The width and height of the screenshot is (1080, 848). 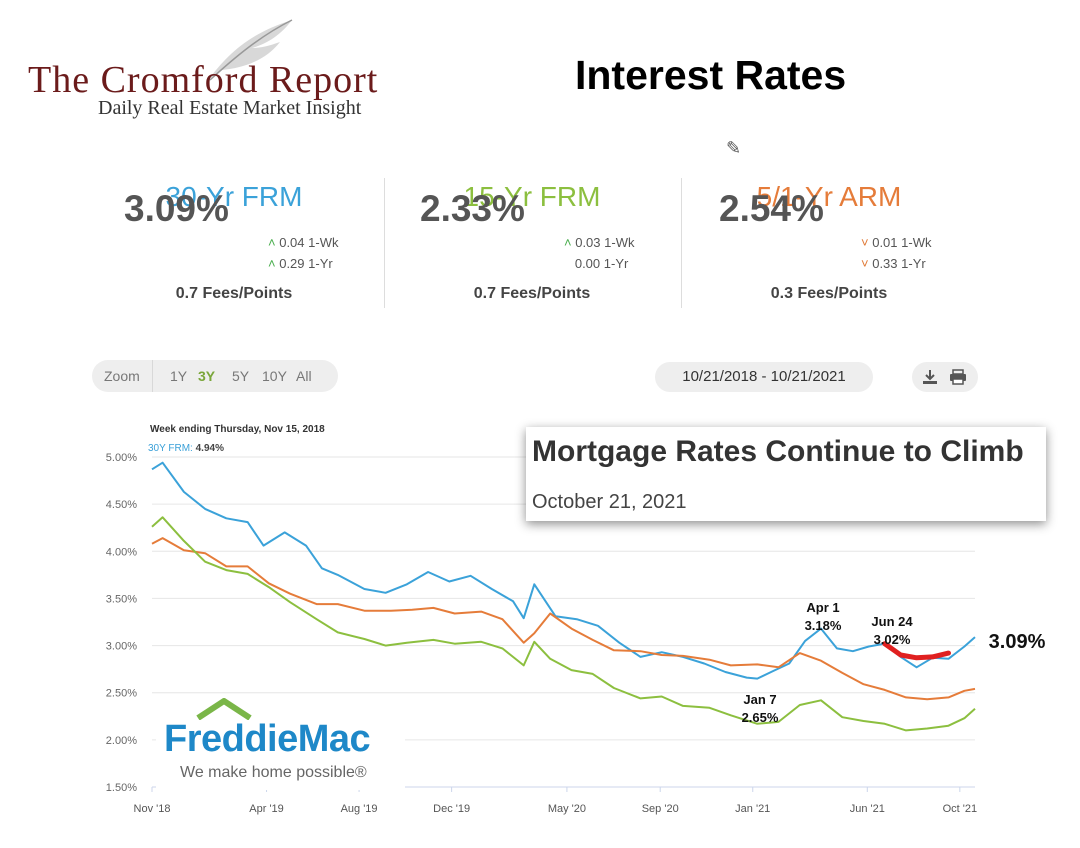 What do you see at coordinates (179, 376) in the screenshot?
I see `zoom-1y-button: 1Y` at bounding box center [179, 376].